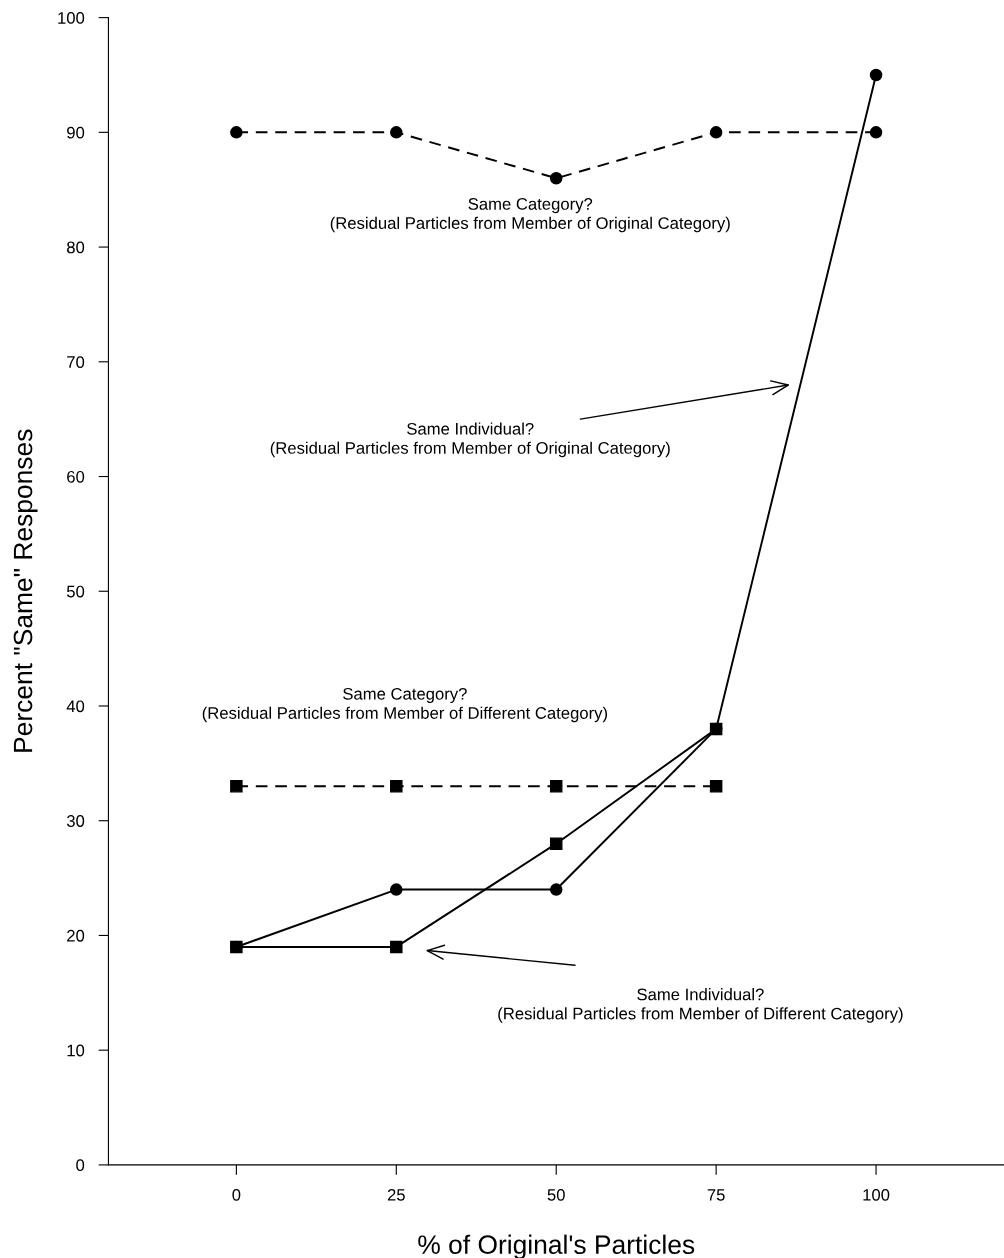 The width and height of the screenshot is (1004, 1258). I want to click on y-tick-label: 50, so click(75, 591).